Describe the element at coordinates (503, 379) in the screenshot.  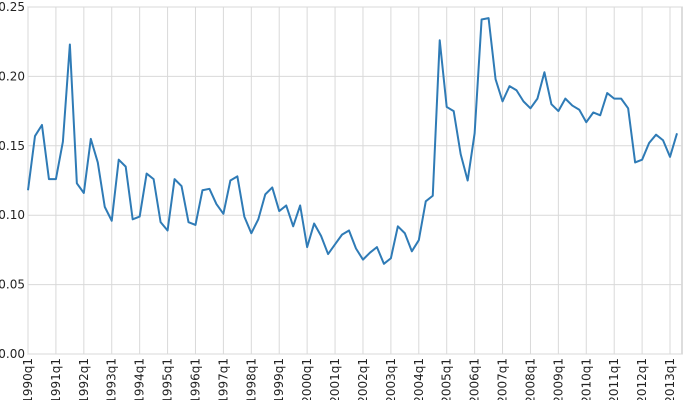
I see `x-tick-label: 2007q1` at that location.